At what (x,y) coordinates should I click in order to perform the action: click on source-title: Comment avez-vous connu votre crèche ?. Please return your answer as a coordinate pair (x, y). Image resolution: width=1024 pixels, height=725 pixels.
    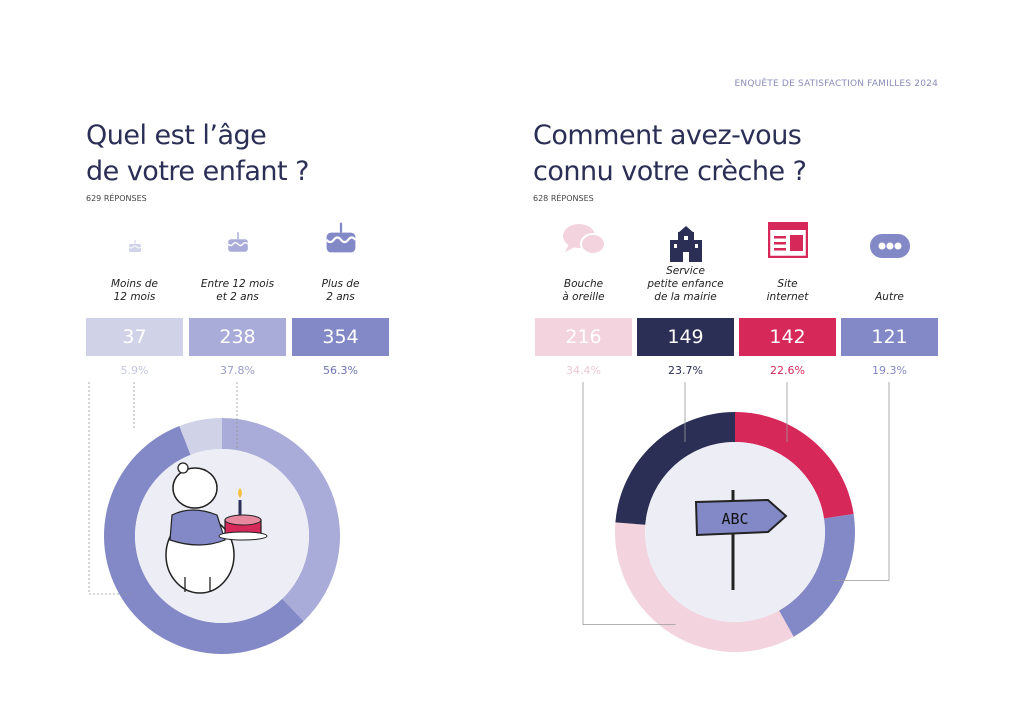
    Looking at the image, I should click on (670, 153).